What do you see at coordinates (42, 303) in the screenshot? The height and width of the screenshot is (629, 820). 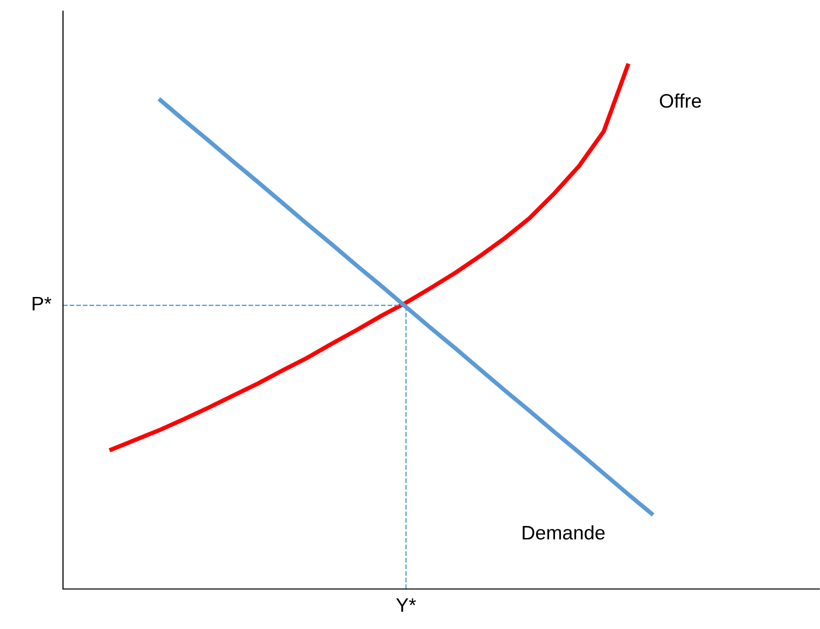 I see `ref-line-label: P*` at bounding box center [42, 303].